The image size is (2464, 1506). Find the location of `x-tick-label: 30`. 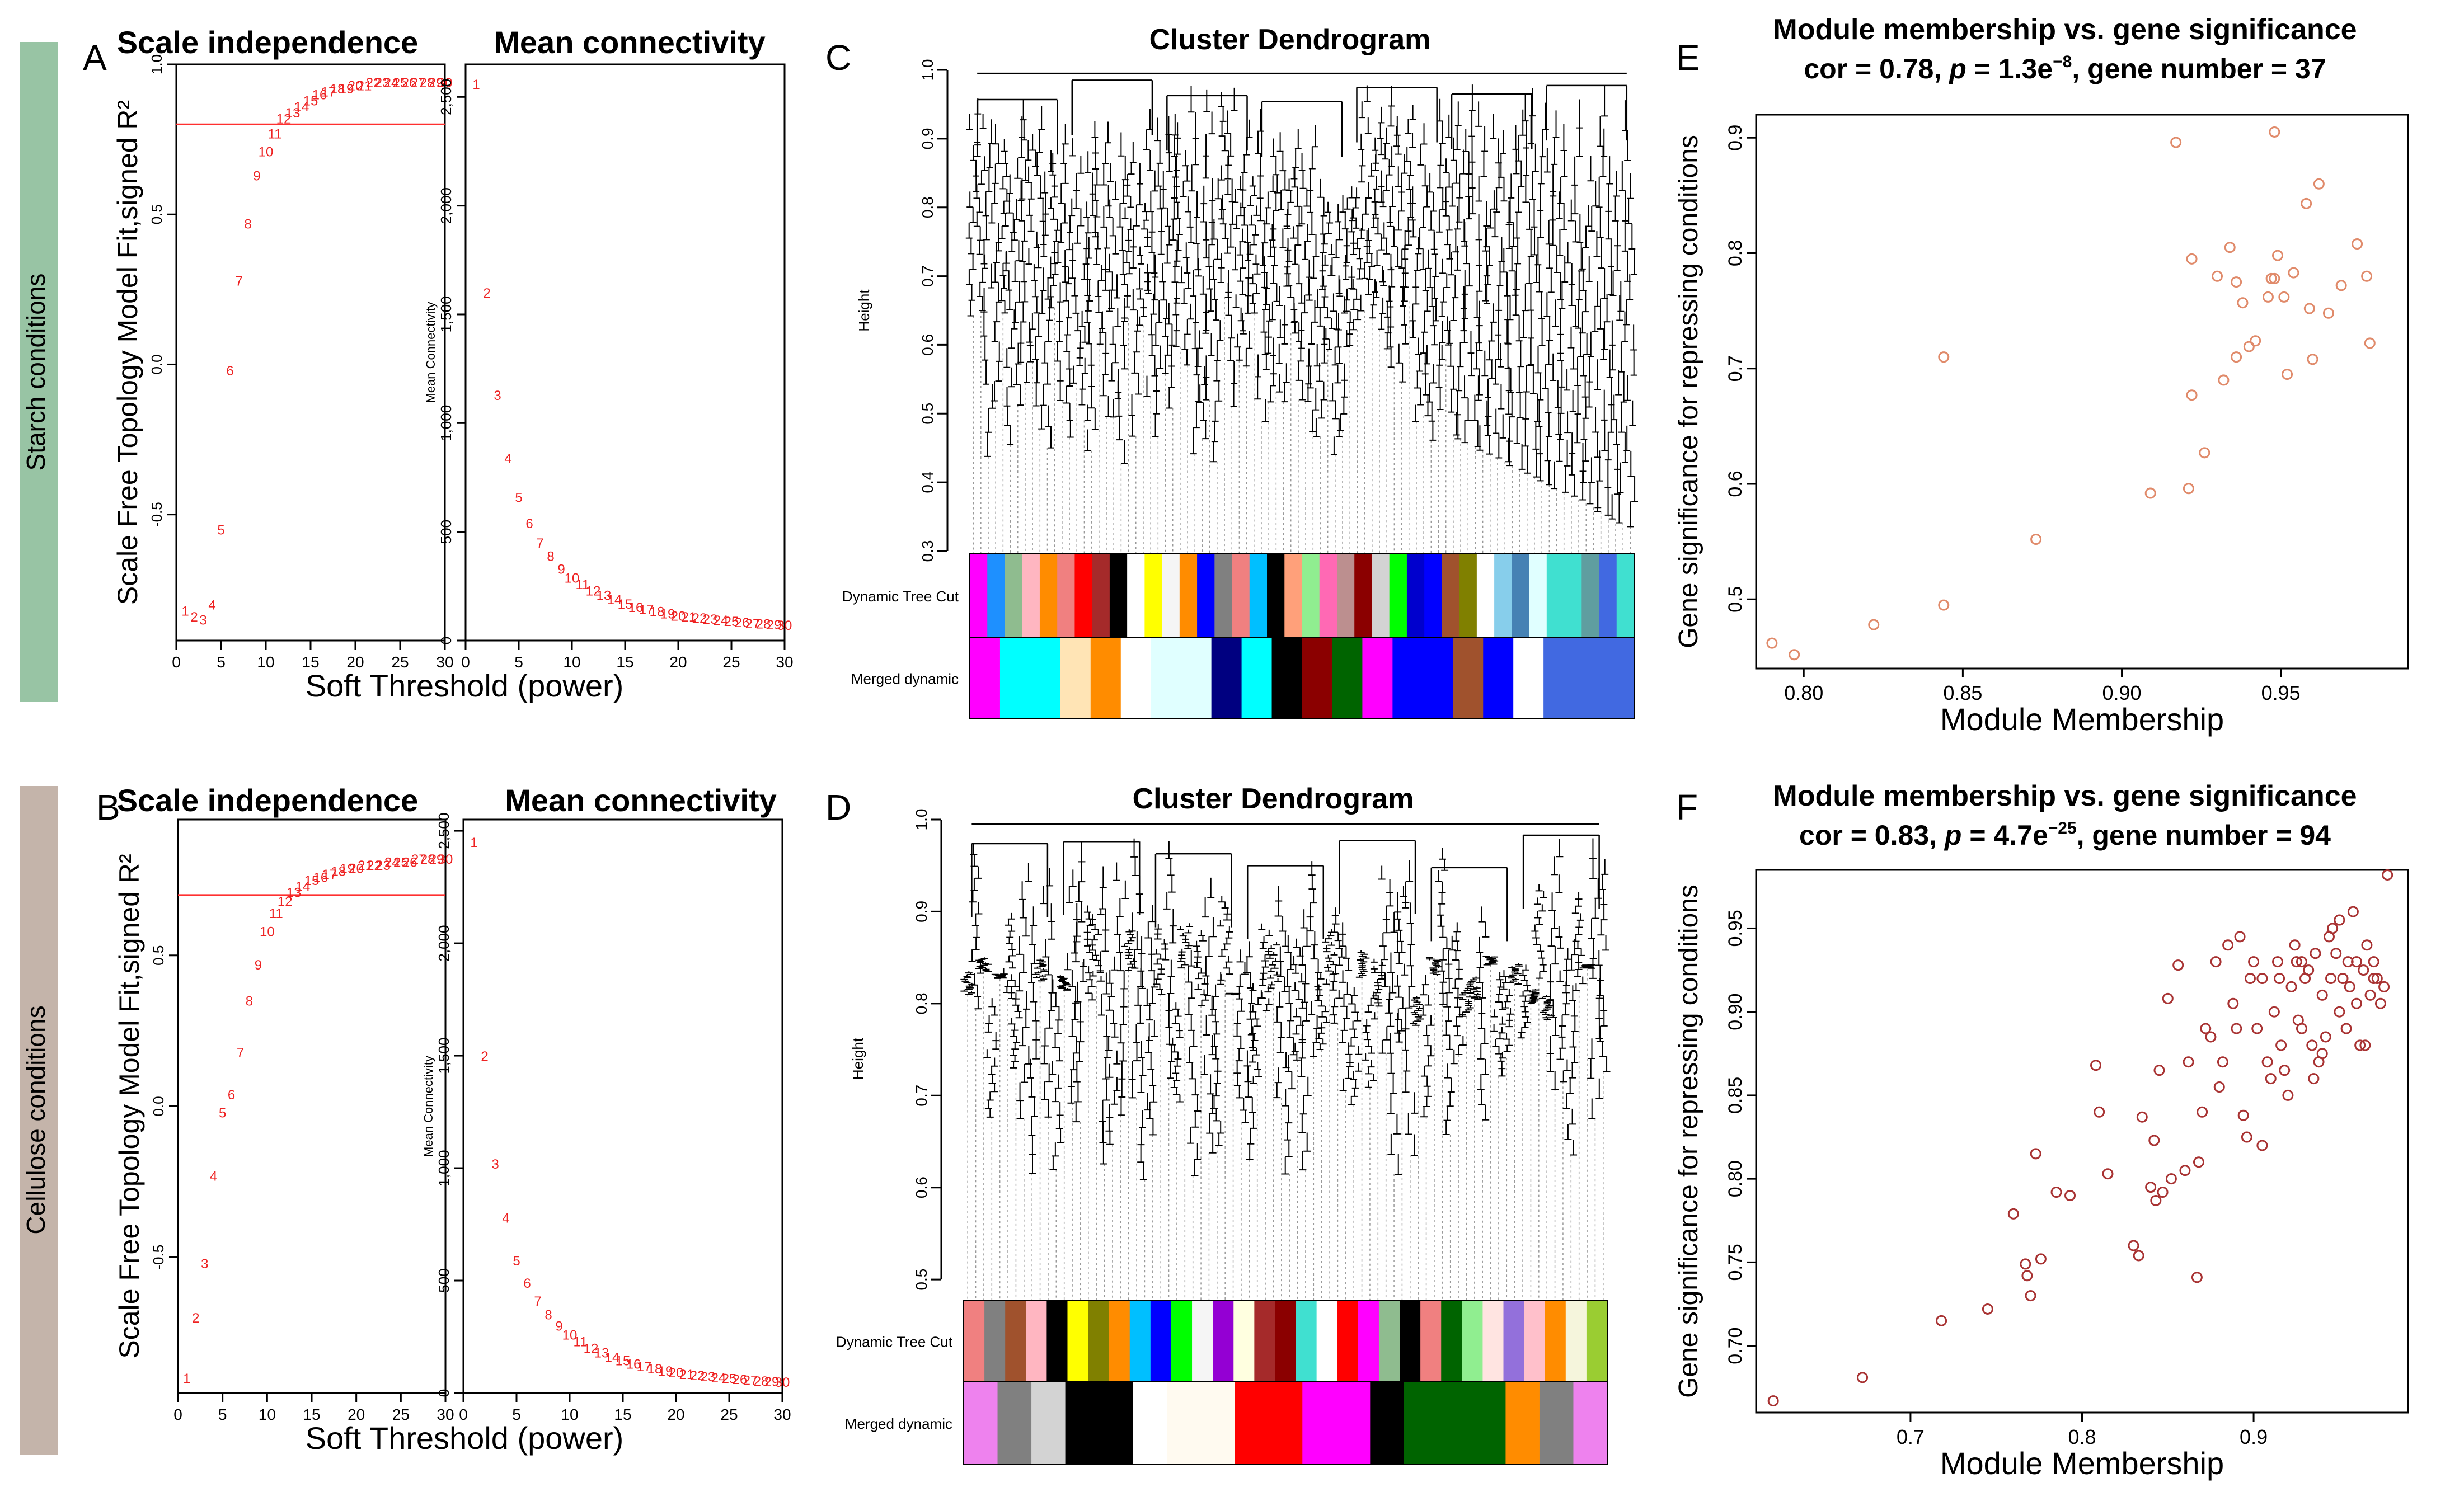

x-tick-label: 30 is located at coordinates (444, 662).